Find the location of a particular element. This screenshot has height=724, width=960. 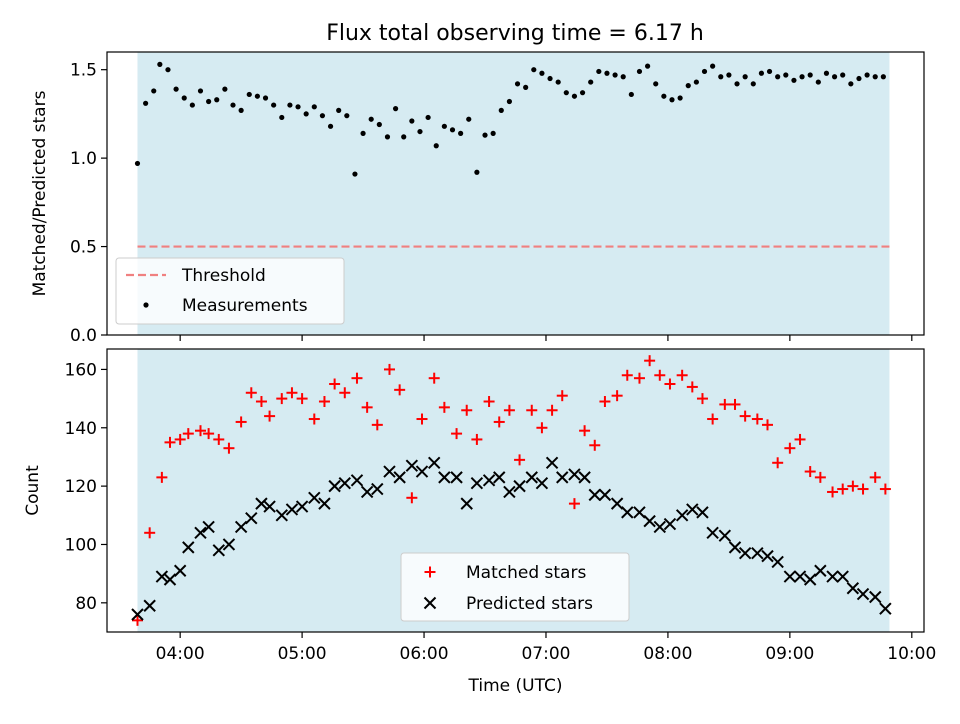

bottom-legend: Matched stars Predicted stars is located at coordinates (515, 587).